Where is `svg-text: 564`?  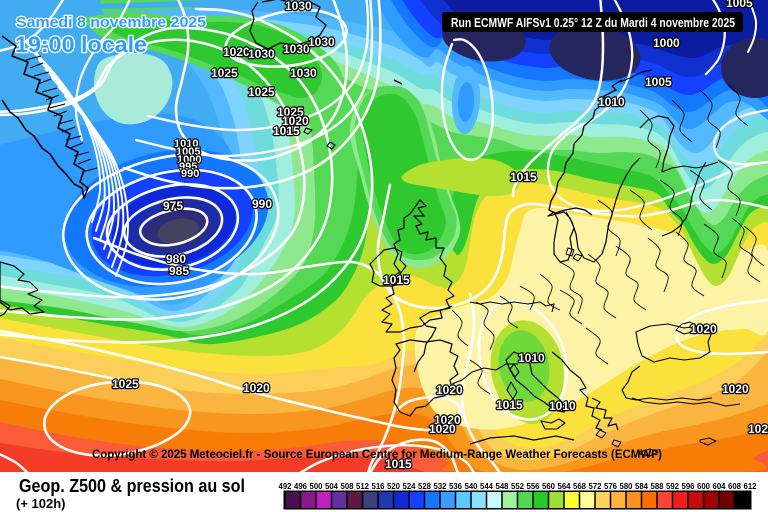 svg-text: 564 is located at coordinates (564, 486).